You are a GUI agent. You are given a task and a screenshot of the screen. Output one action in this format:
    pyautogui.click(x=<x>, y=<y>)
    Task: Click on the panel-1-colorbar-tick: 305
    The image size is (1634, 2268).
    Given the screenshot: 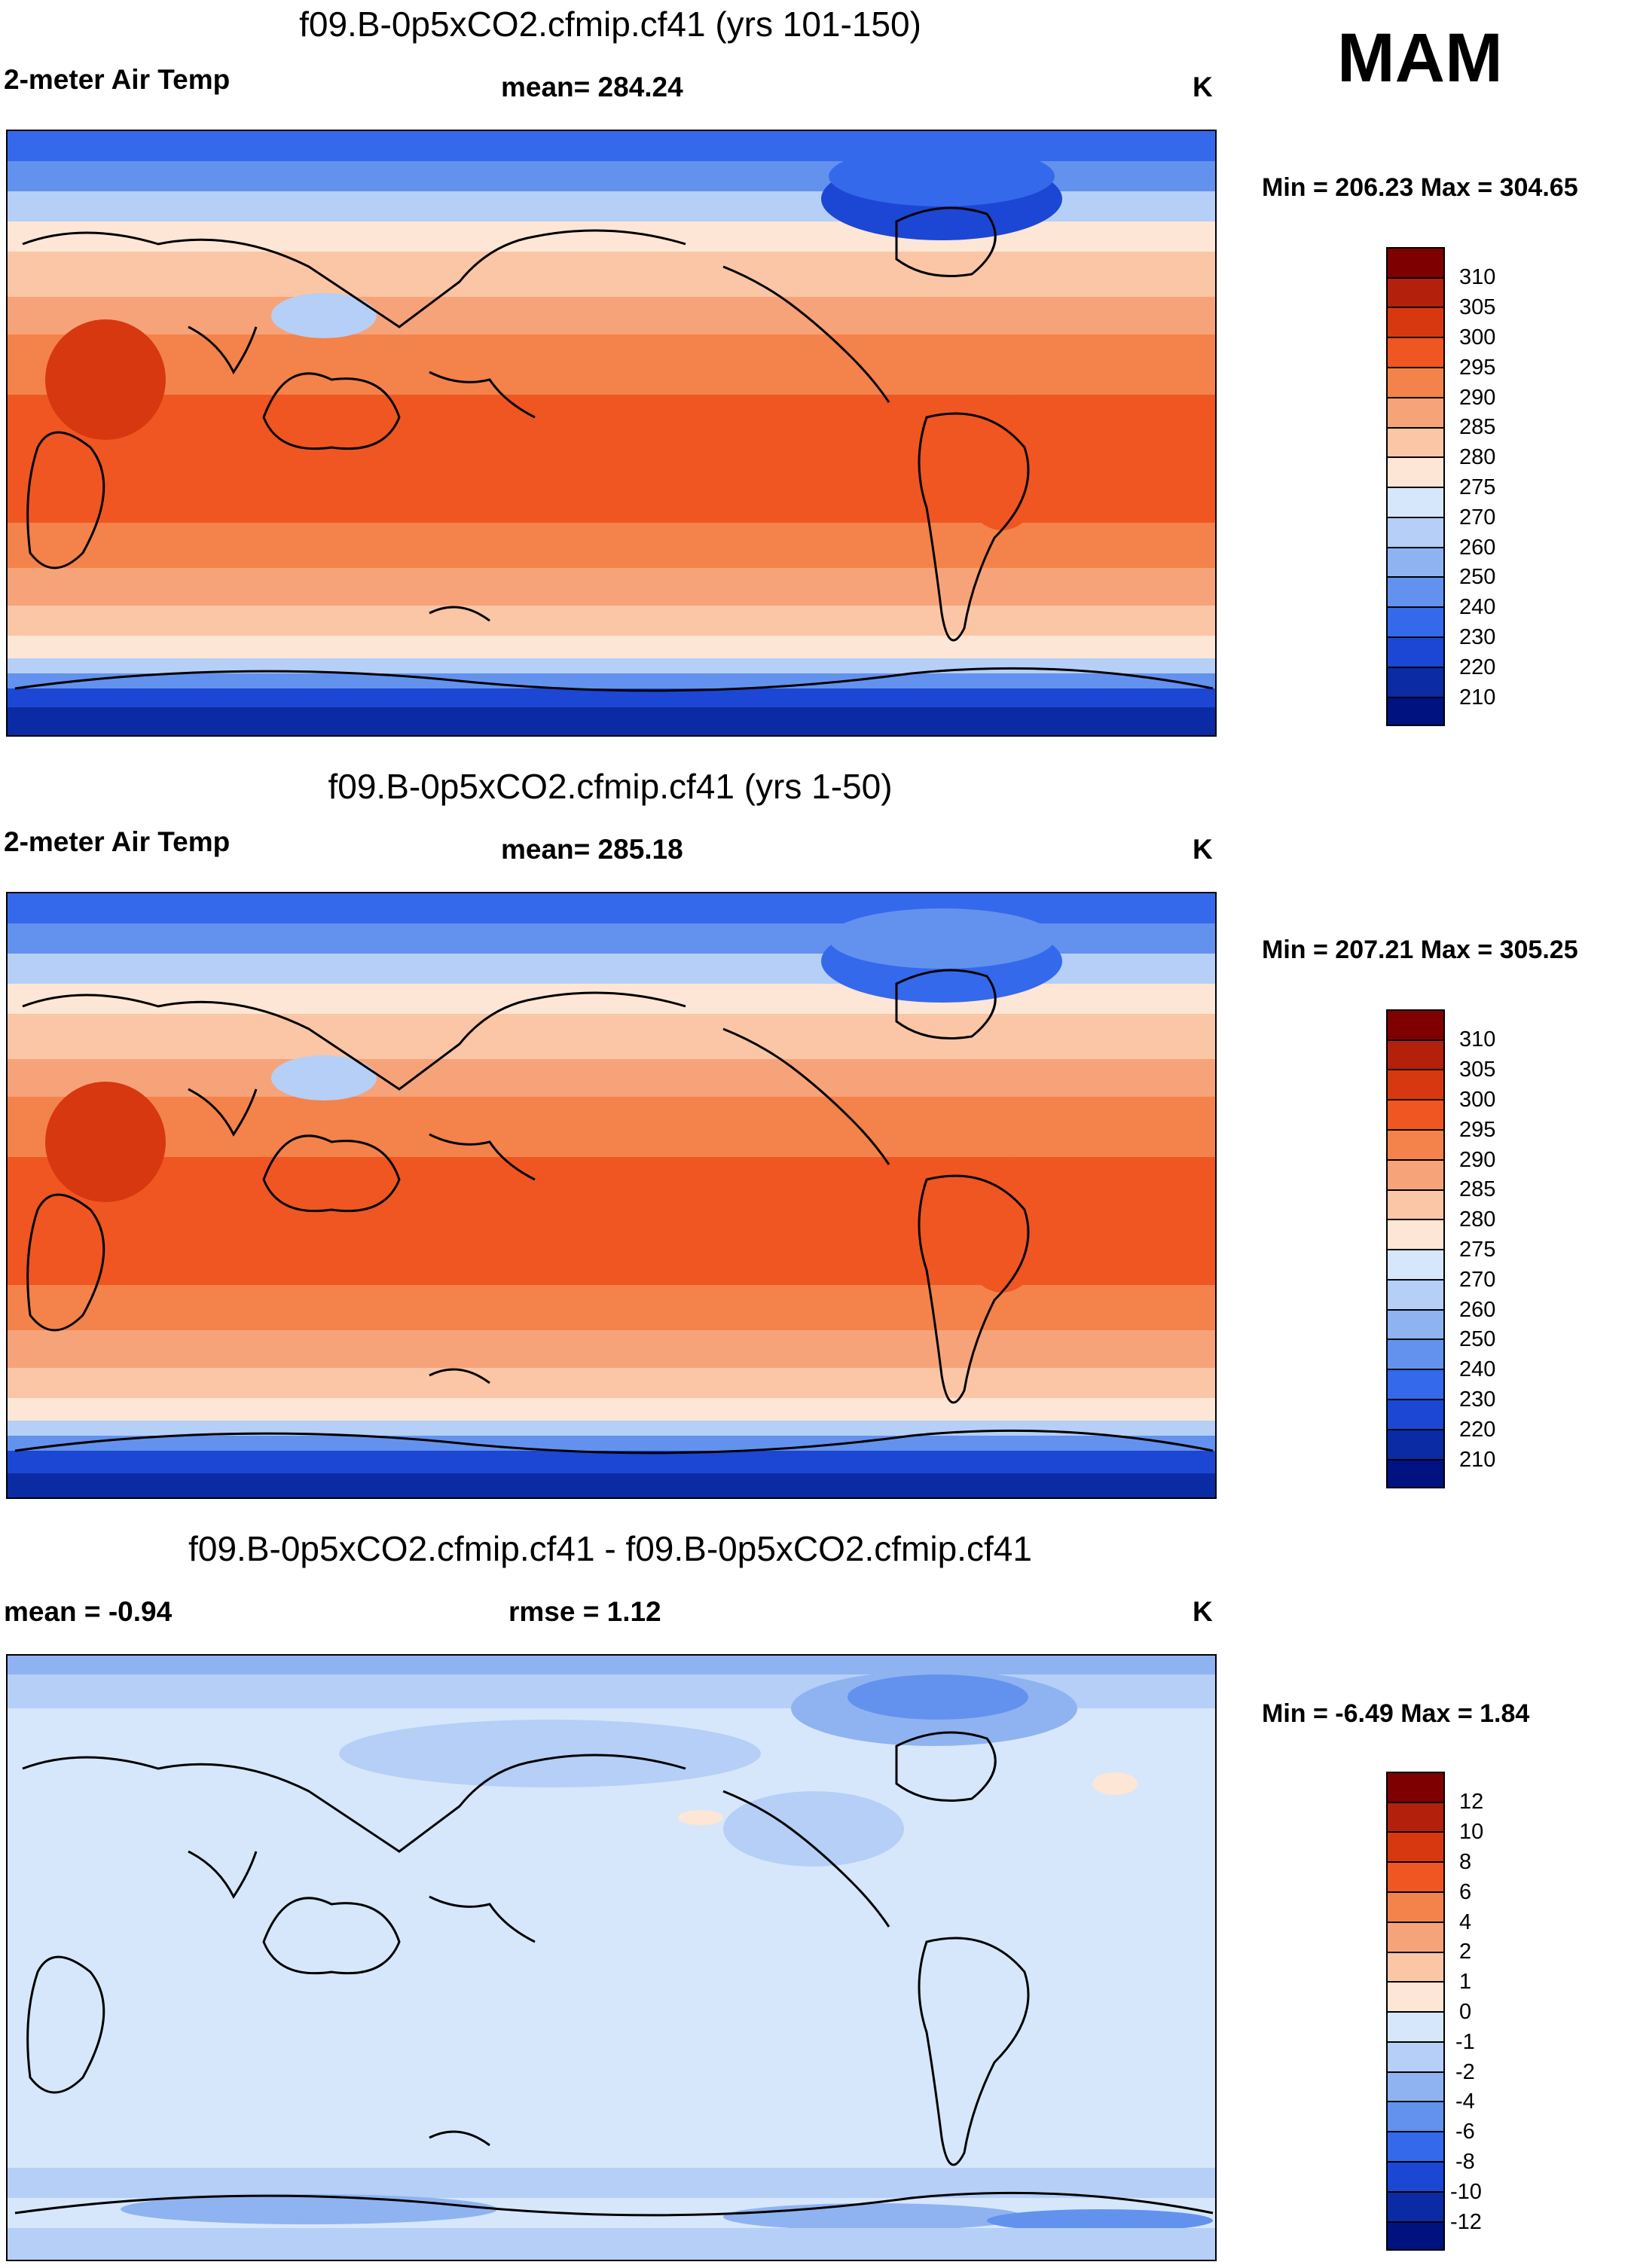 What is the action you would take?
    pyautogui.click(x=1477, y=307)
    